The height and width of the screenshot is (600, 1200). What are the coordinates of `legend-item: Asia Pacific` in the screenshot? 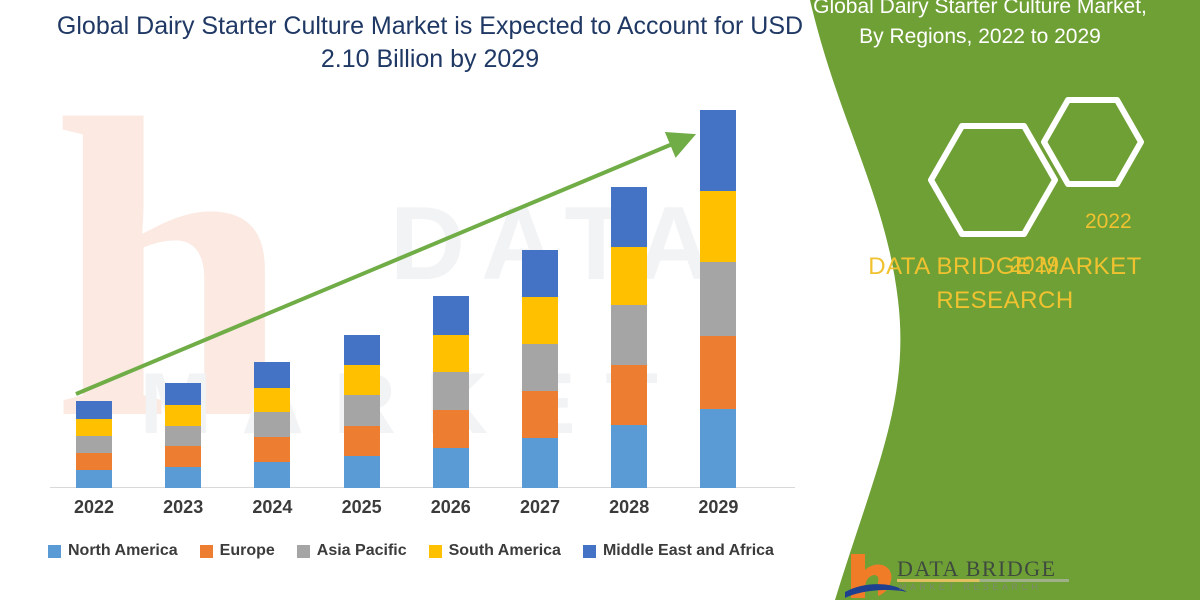 It's located at (351, 551).